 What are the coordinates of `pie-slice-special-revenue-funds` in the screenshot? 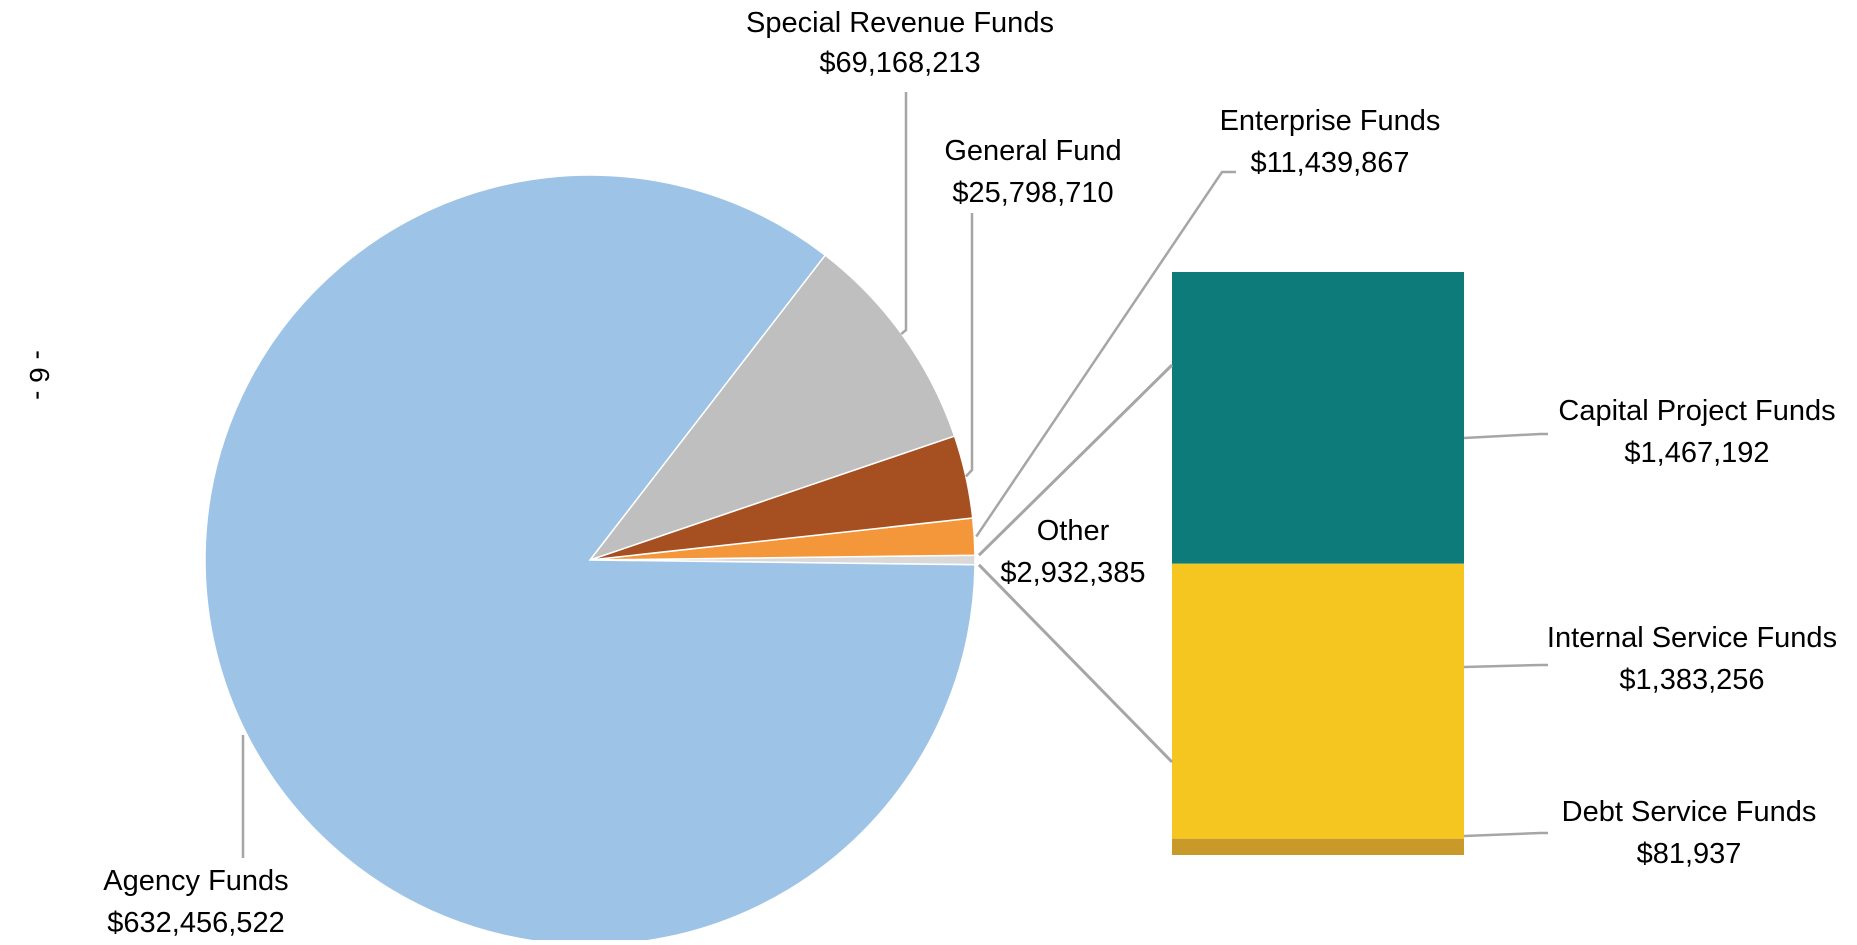 It's located at (771, 408).